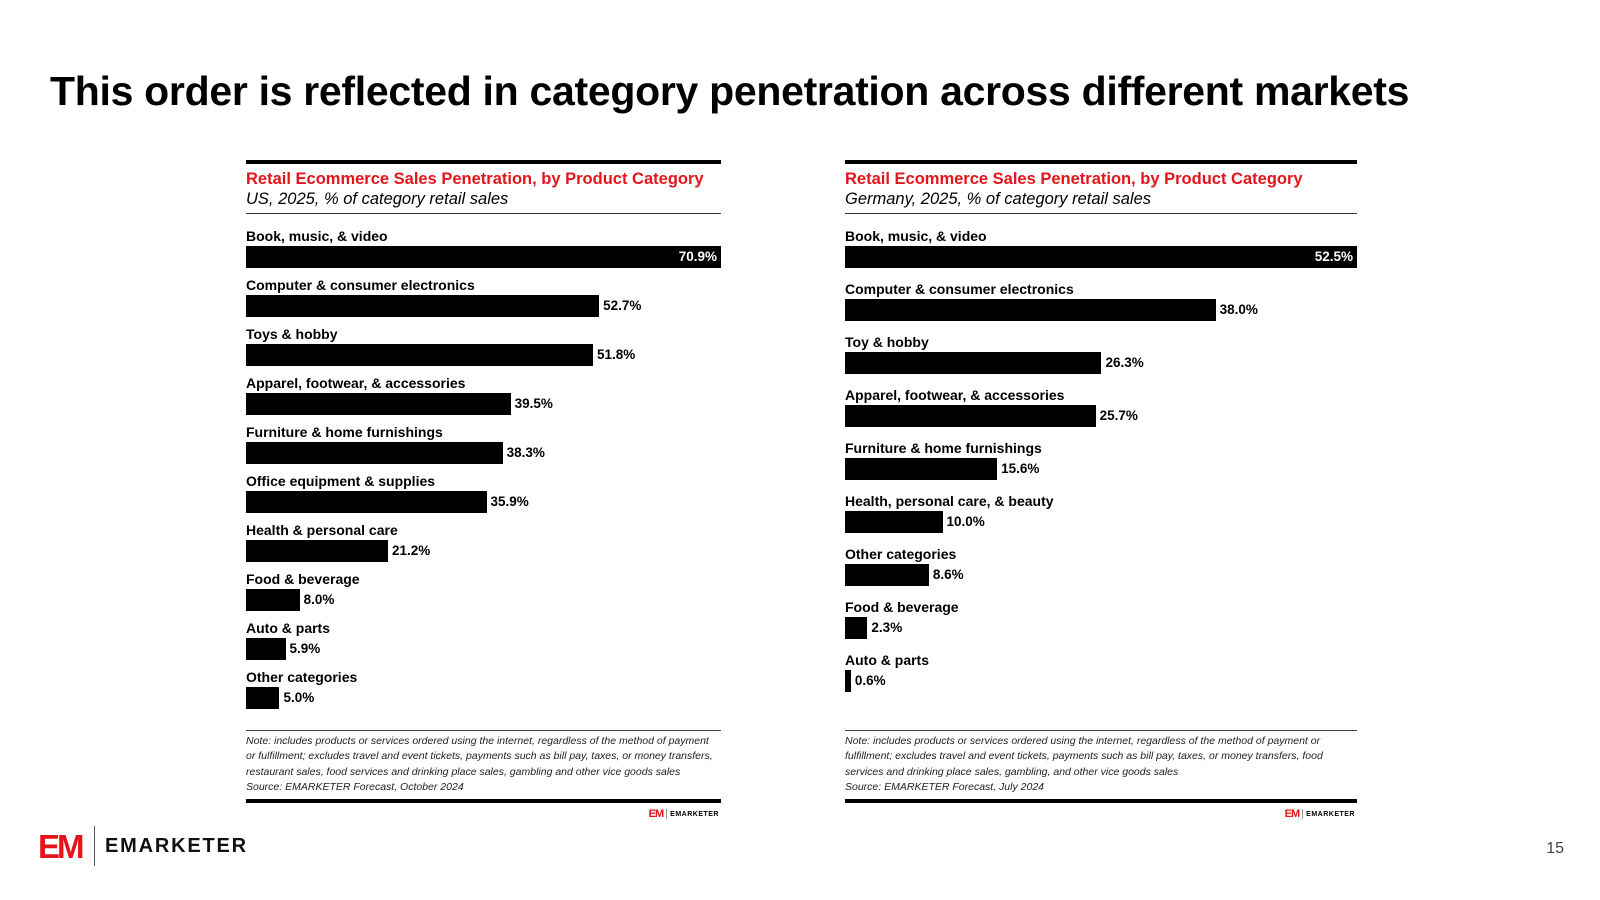  What do you see at coordinates (887, 342) in the screenshot?
I see `category-label: Toy & hobby` at bounding box center [887, 342].